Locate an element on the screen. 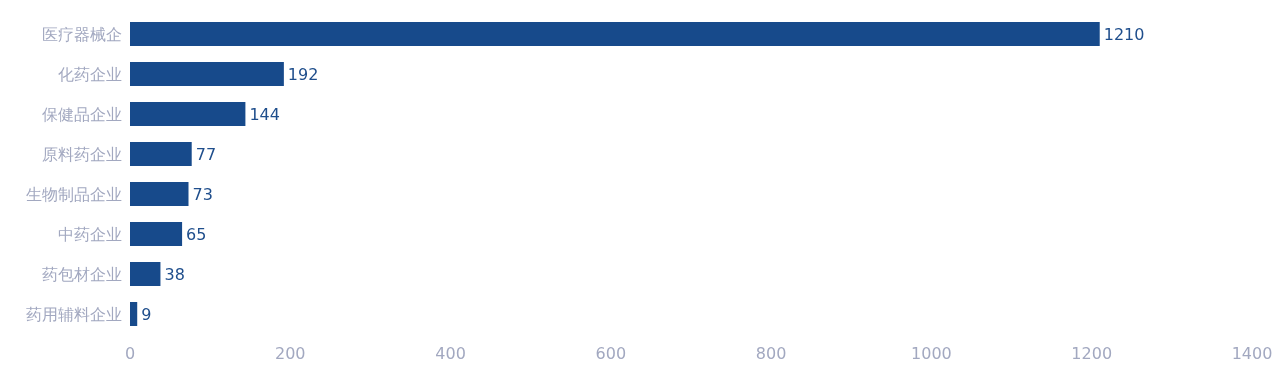 This screenshot has height=382, width=1280. x-tick-label: 1000 is located at coordinates (931, 354).